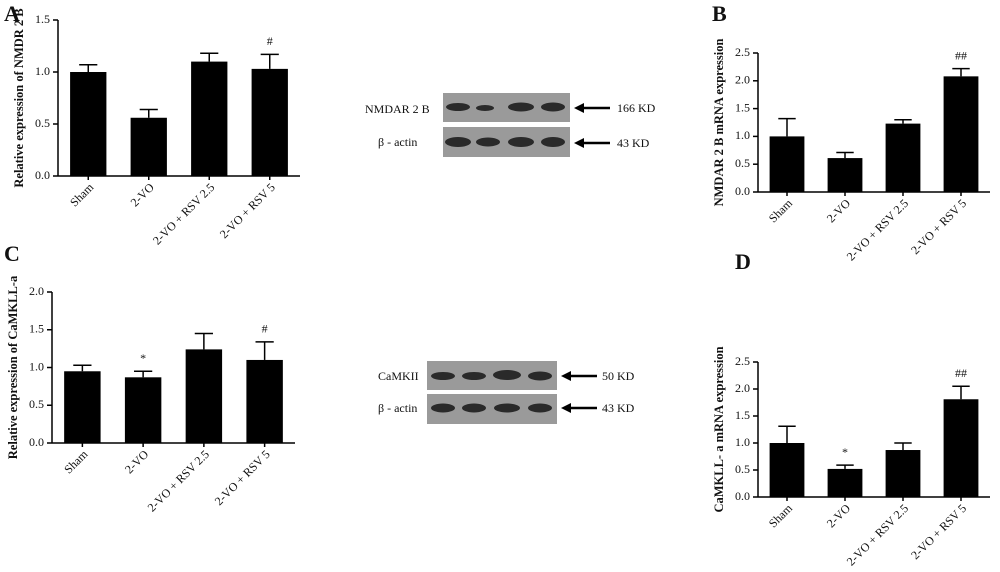  Describe the element at coordinates (12, 253) in the screenshot. I see `panel-letter: C` at that location.